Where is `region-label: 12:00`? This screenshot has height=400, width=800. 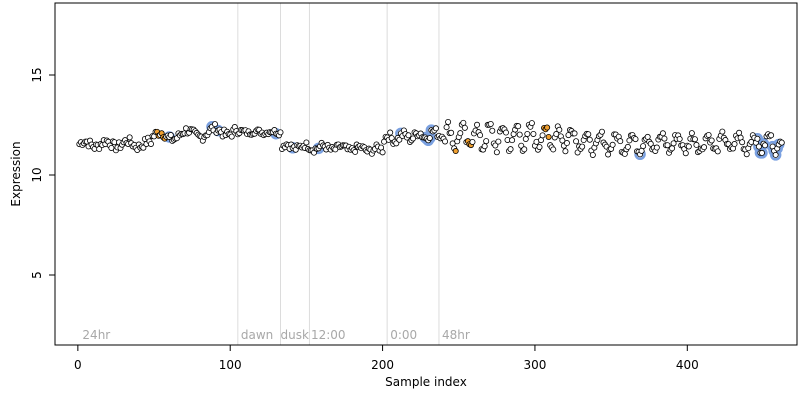
region-label: 12:00 is located at coordinates (328, 335).